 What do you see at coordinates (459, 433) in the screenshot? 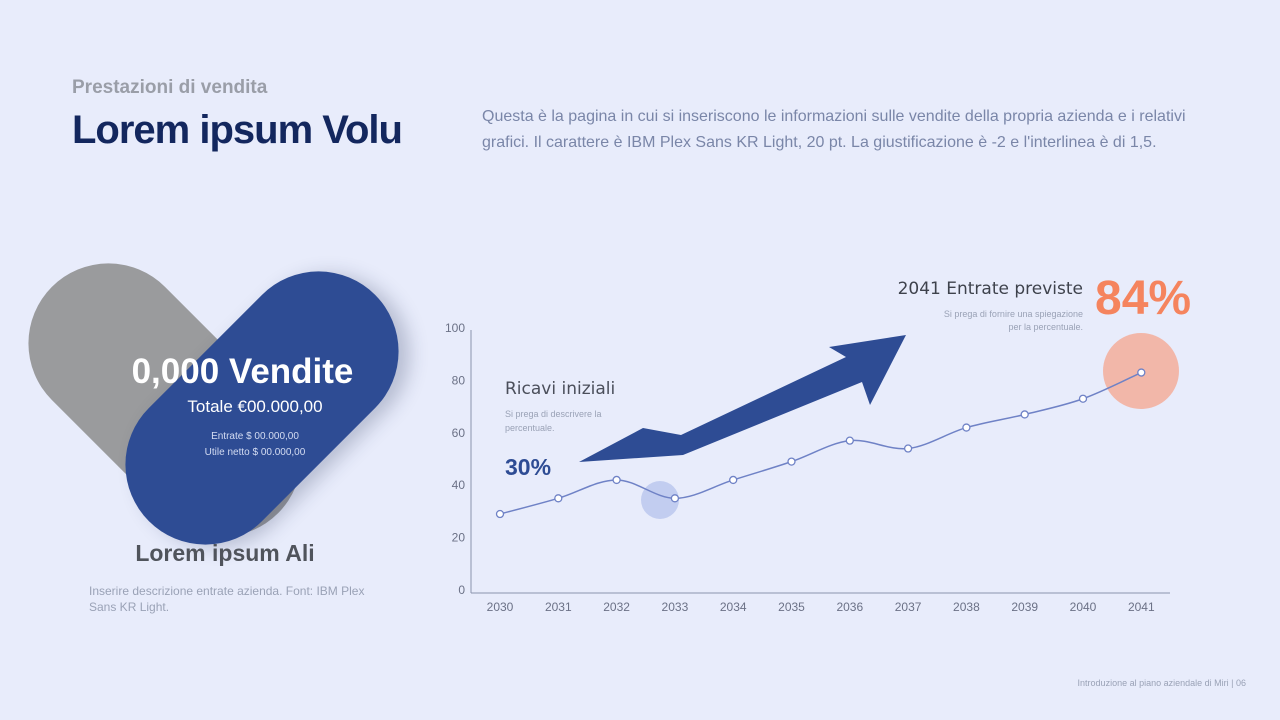
I see `y-tick-label: 60` at bounding box center [459, 433].